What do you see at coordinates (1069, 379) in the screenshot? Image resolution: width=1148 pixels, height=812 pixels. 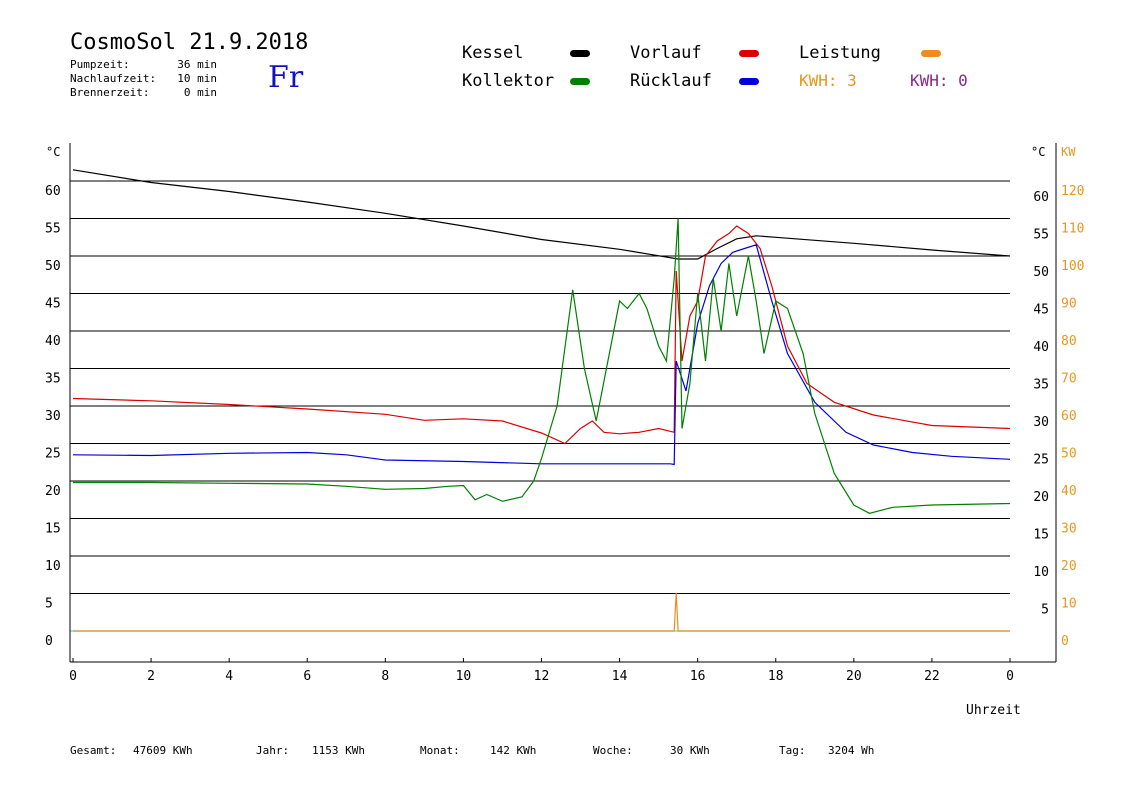 I see `y2-tick-label: 70` at bounding box center [1069, 379].